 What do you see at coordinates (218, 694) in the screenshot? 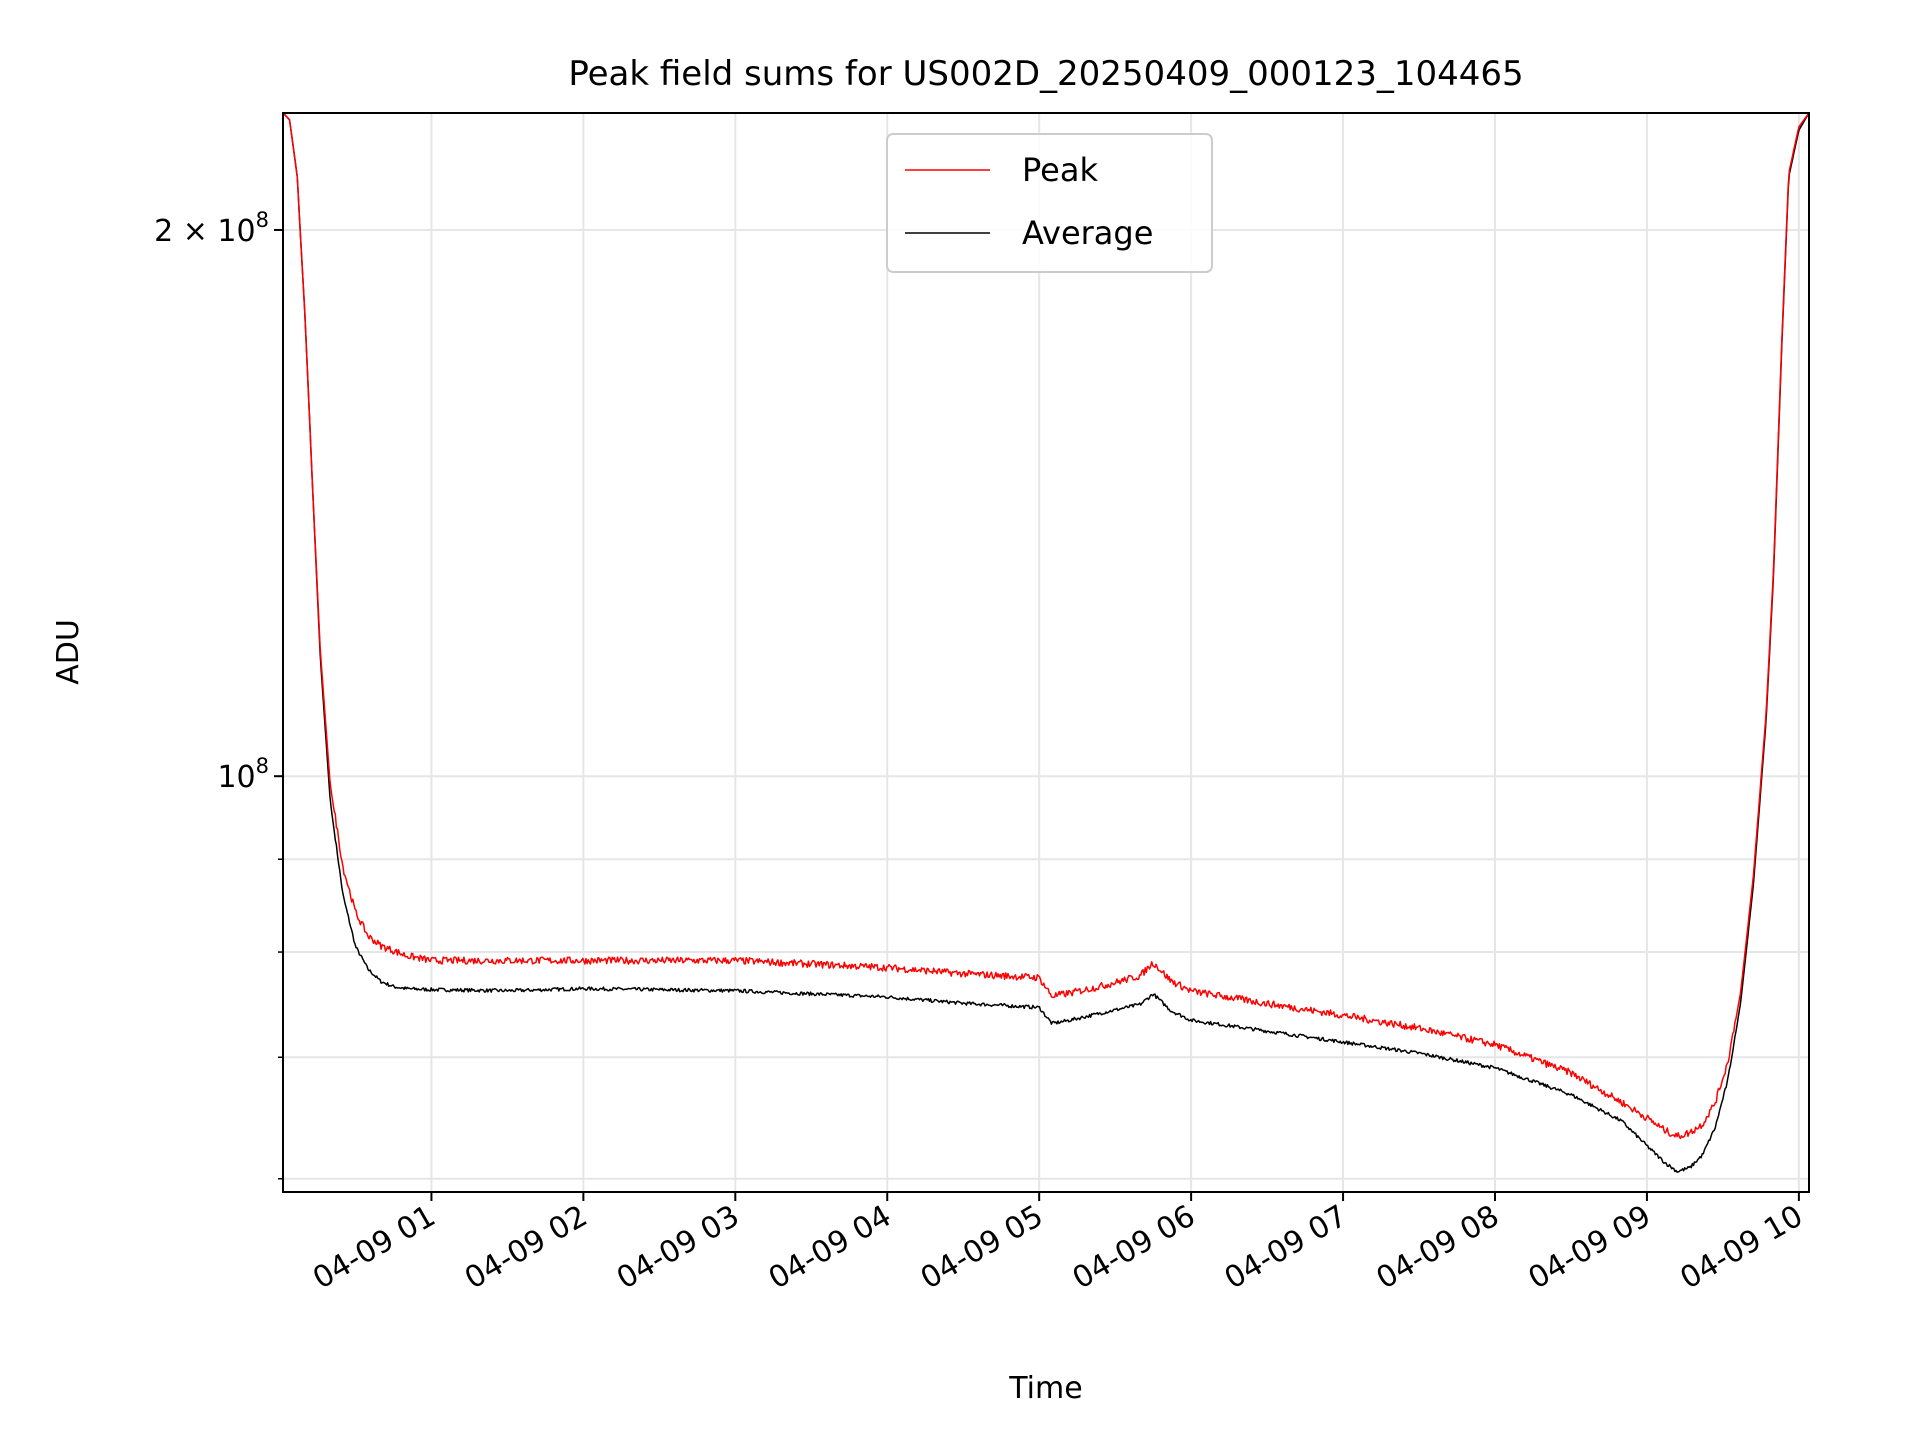
I see `y-axis: 2 × 108 108` at bounding box center [218, 694].